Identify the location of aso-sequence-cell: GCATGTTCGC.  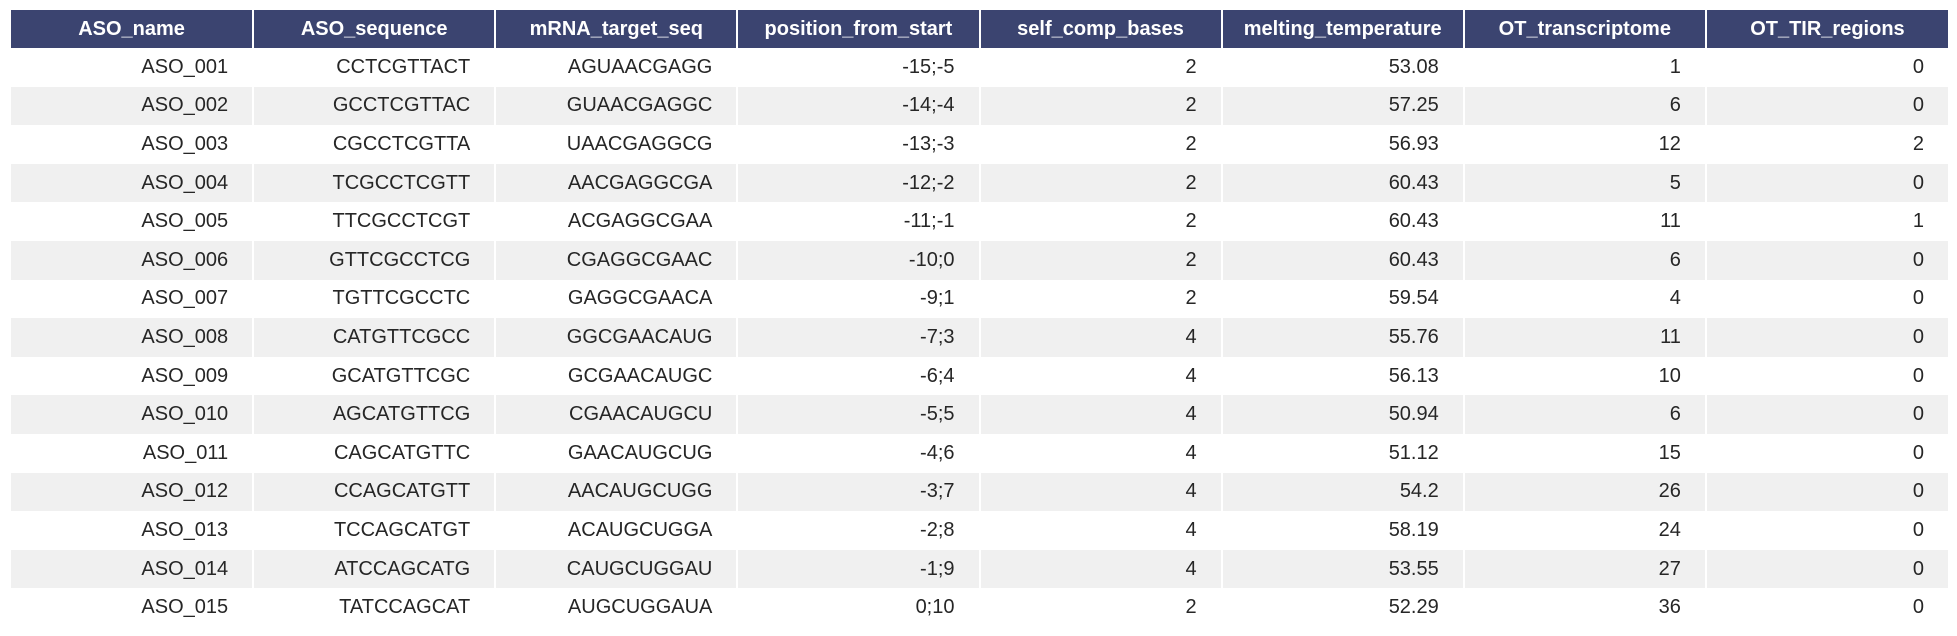
(375, 376).